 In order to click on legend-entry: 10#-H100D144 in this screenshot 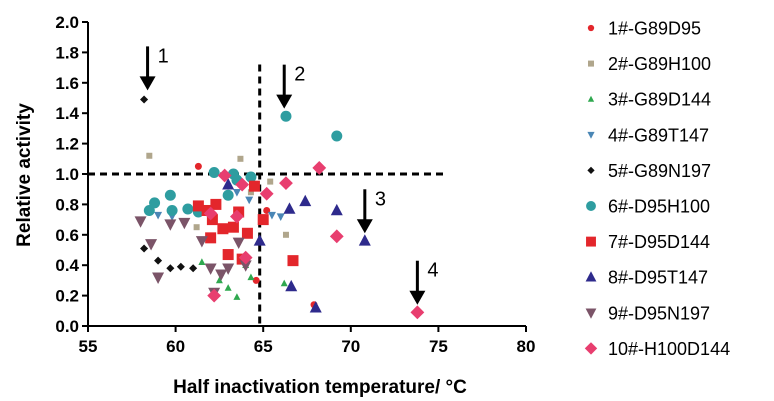, I will do `click(669, 349)`.